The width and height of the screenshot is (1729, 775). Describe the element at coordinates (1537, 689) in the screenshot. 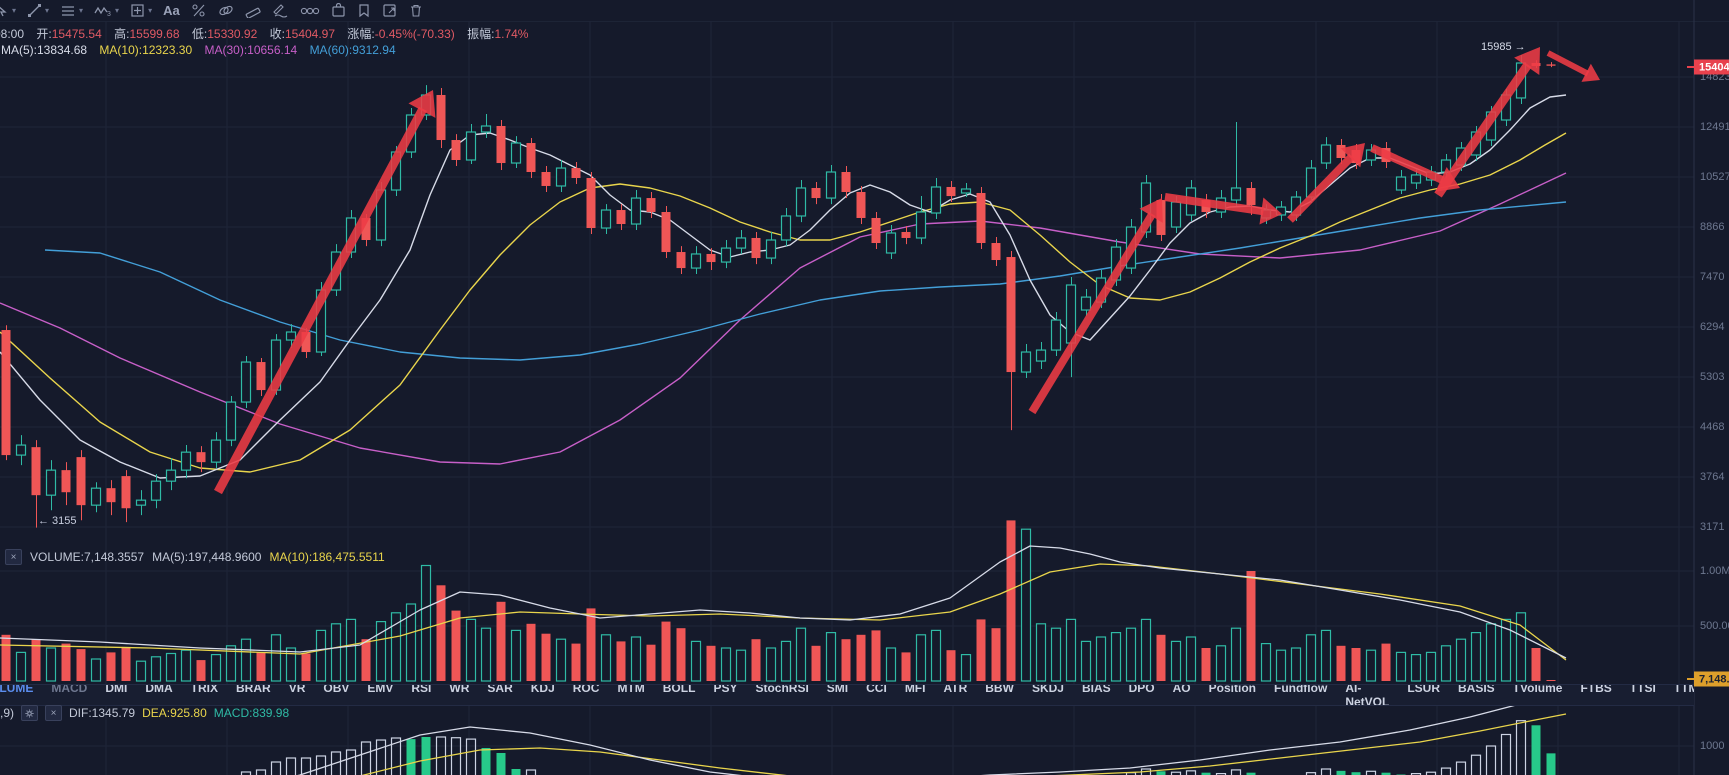

I see `tab-tvolume: TVolume` at that location.